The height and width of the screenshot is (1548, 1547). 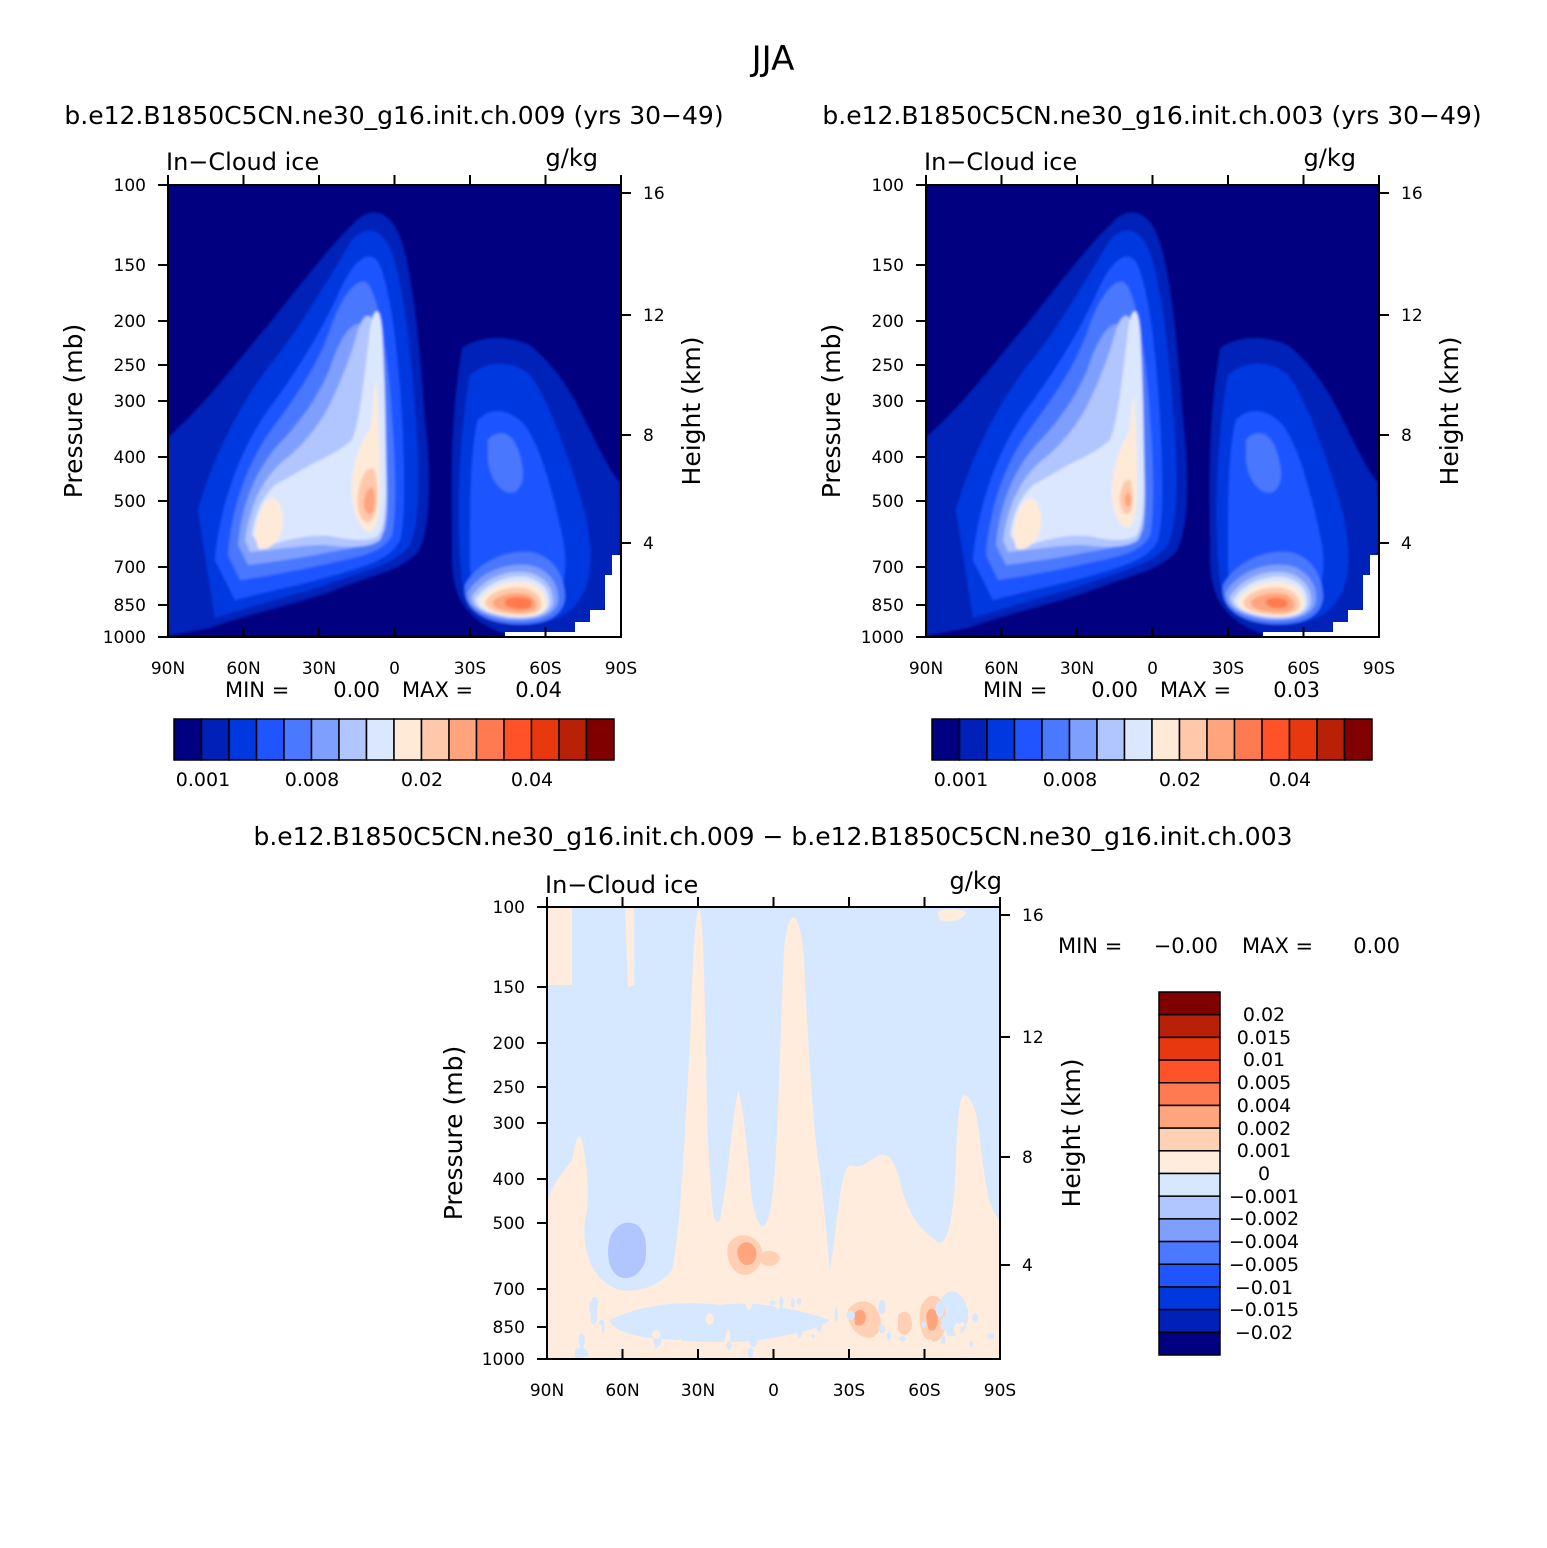 What do you see at coordinates (319, 669) in the screenshot?
I see `x-tick-label: 30N` at bounding box center [319, 669].